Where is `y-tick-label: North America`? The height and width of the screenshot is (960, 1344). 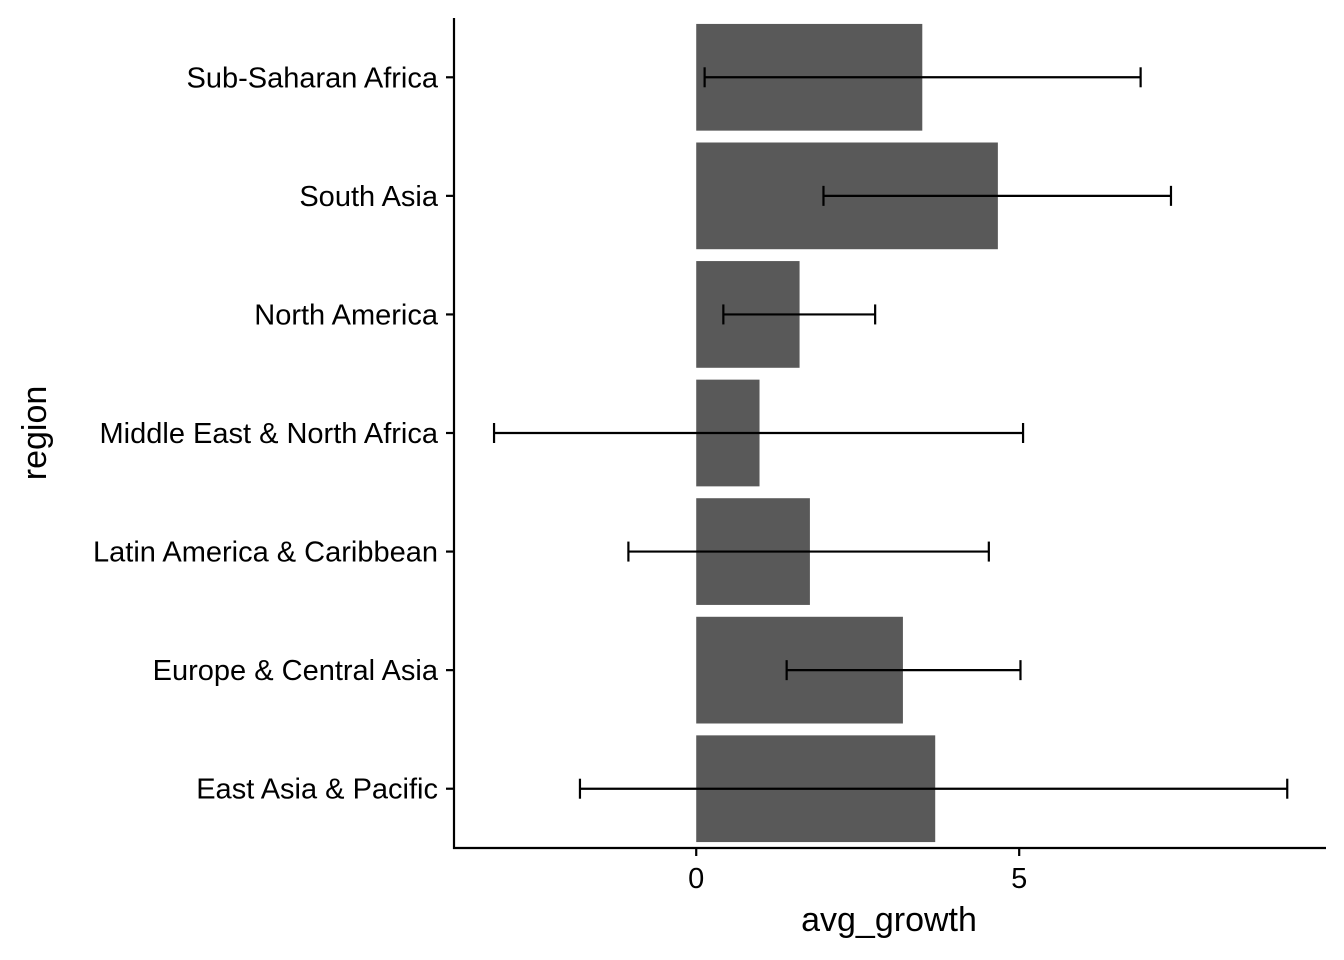
y-tick-label: North America is located at coordinates (346, 315).